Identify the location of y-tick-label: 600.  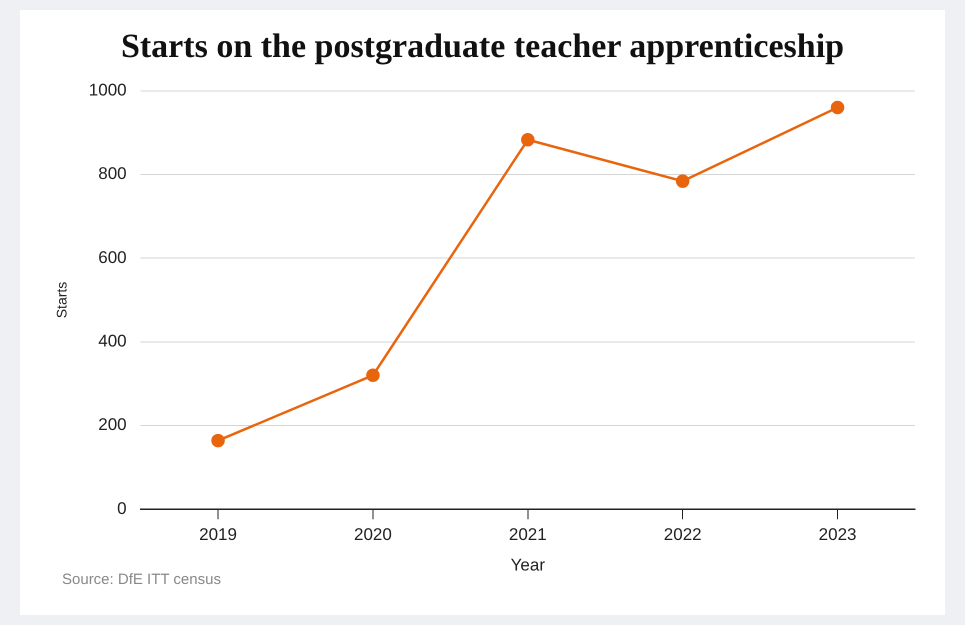
(112, 257).